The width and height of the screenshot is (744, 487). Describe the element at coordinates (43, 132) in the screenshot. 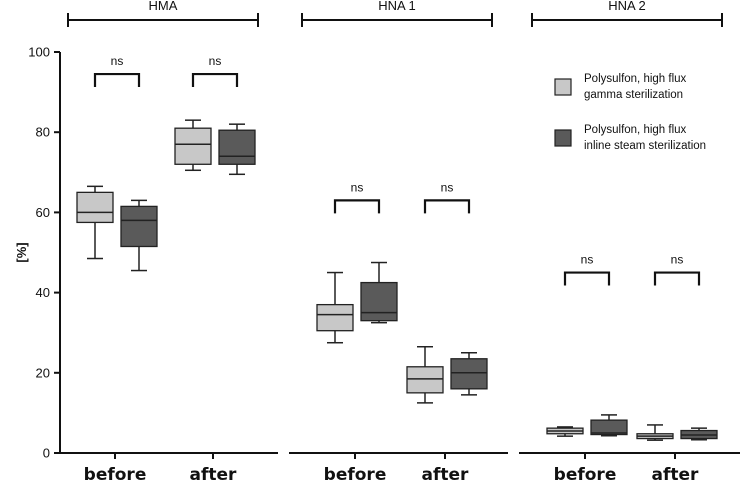

I see `y-tick-label: 80` at that location.